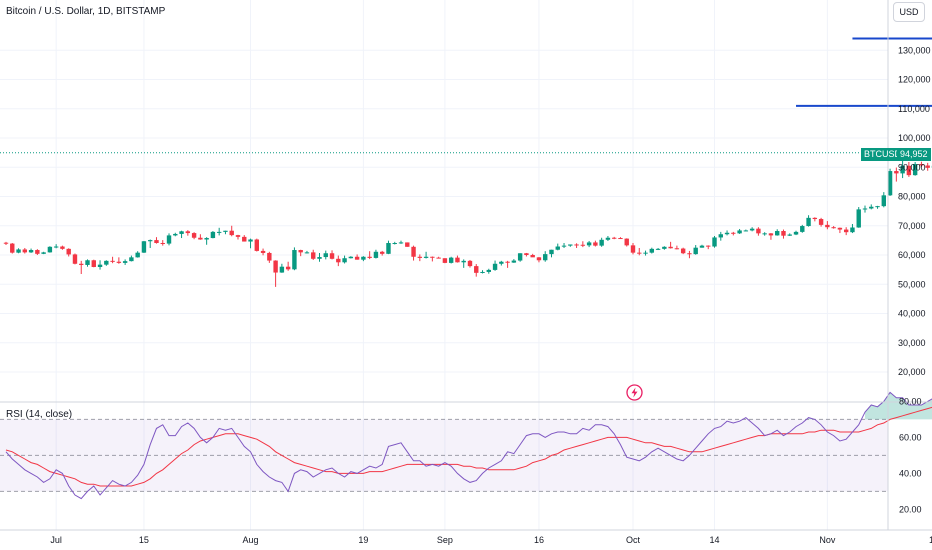 The width and height of the screenshot is (932, 550). Describe the element at coordinates (914, 80) in the screenshot. I see `price-tick-label: 120,000` at that location.